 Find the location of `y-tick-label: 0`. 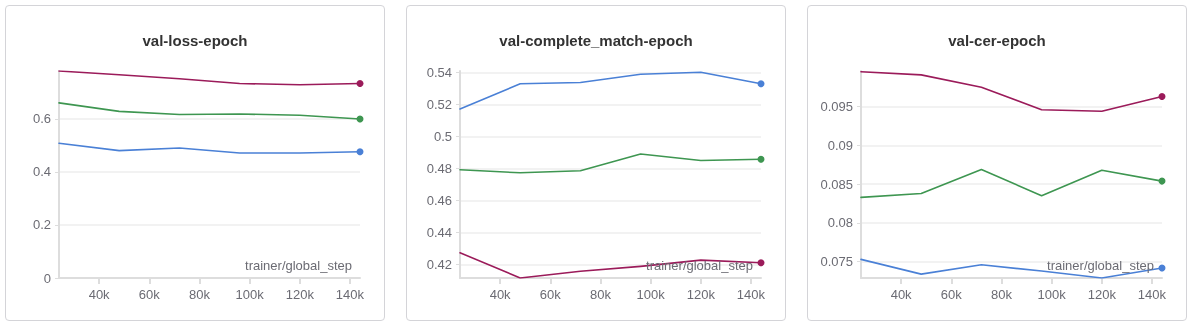

y-tick-label: 0 is located at coordinates (47, 278).